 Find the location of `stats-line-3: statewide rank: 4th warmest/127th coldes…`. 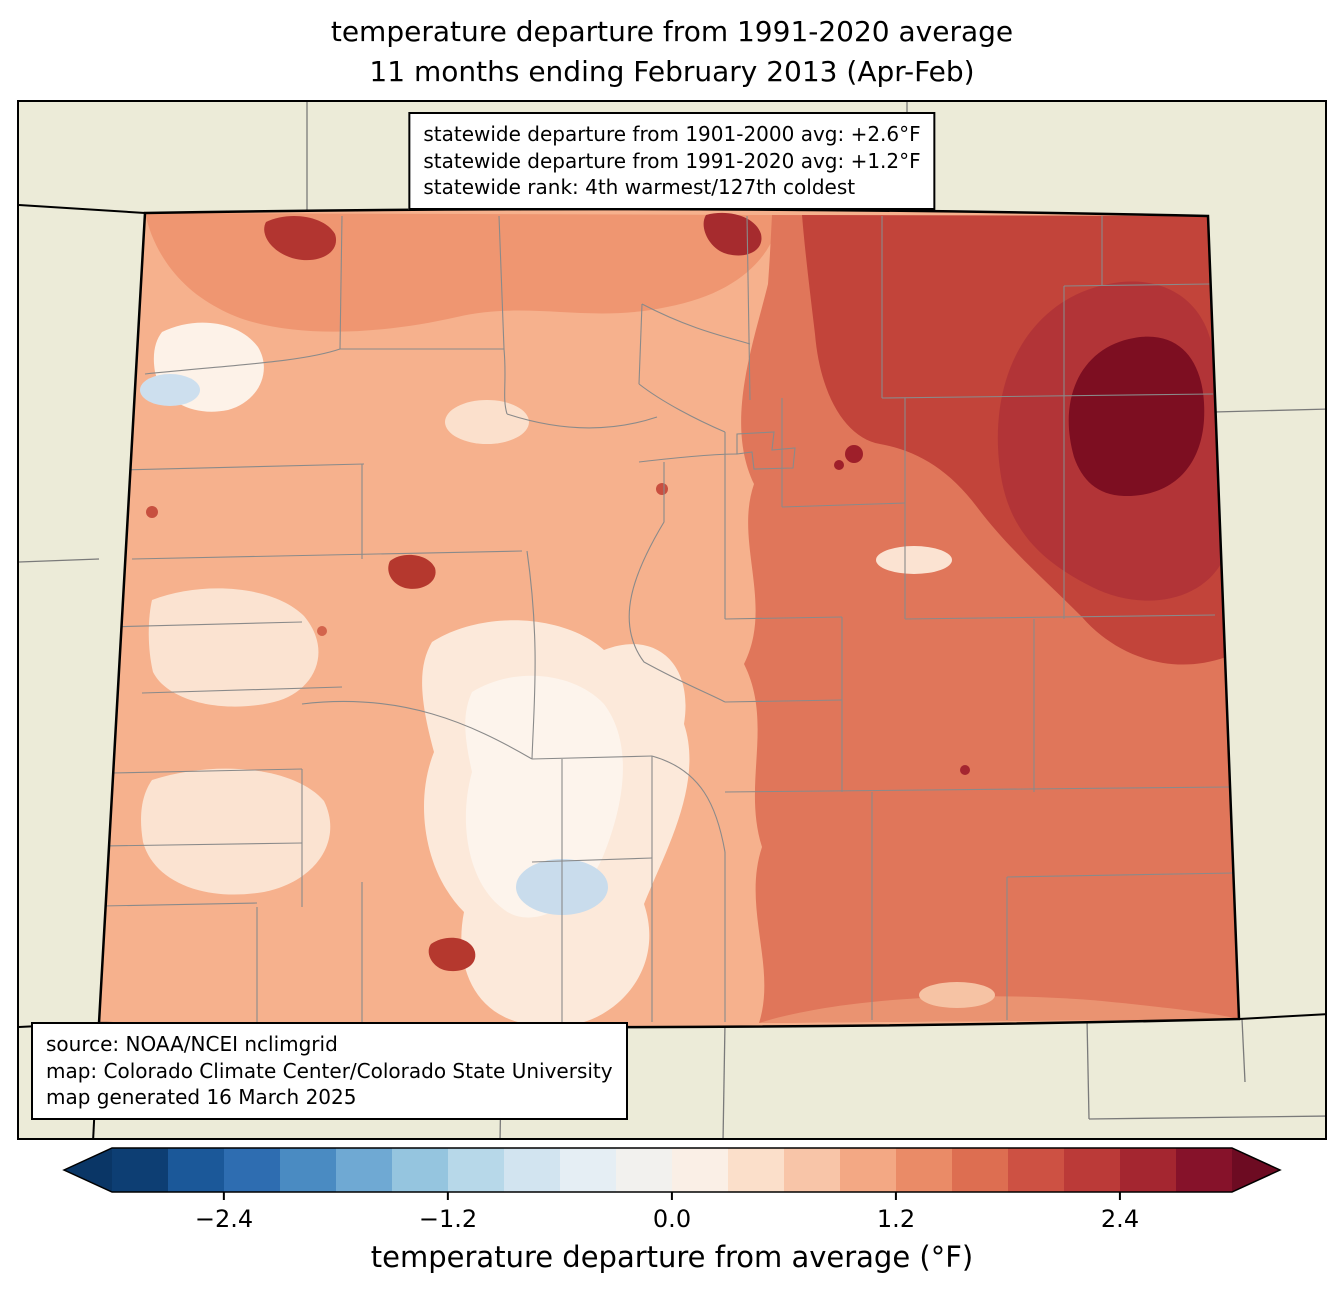

stats-line-3: statewide rank: 4th warmest/127th coldes… is located at coordinates (639, 187).